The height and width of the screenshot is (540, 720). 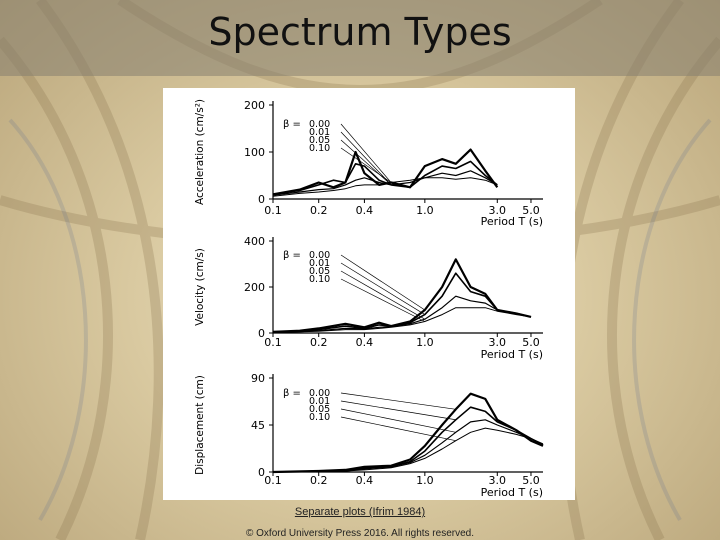 What do you see at coordinates (292, 393) in the screenshot?
I see `displacement-legend-title: β =` at bounding box center [292, 393].